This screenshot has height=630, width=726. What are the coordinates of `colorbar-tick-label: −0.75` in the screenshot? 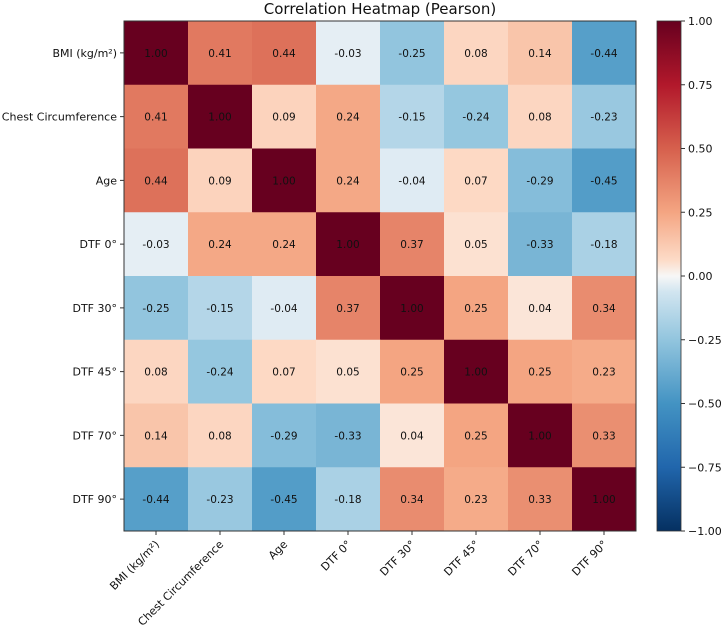 It's located at (705, 467).